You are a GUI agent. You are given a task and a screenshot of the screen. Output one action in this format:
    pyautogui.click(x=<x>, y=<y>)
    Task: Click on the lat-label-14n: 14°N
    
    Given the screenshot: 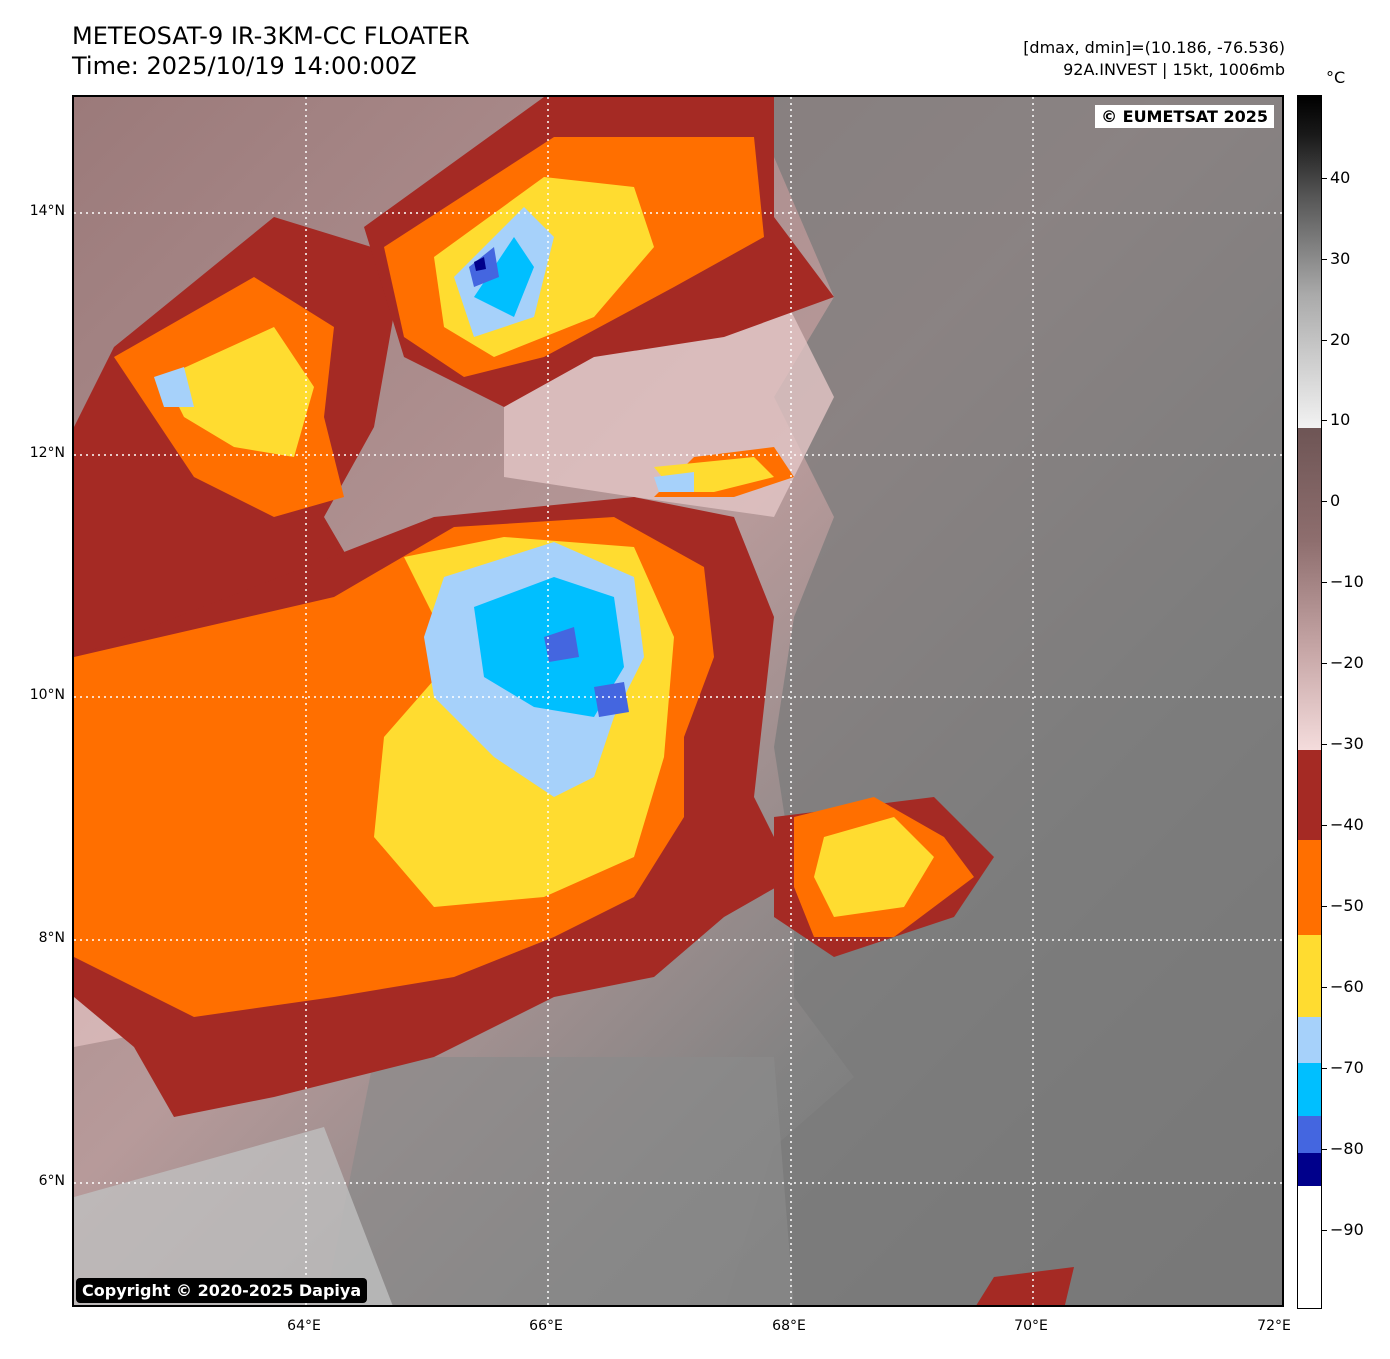 What is the action you would take?
    pyautogui.click(x=47, y=211)
    